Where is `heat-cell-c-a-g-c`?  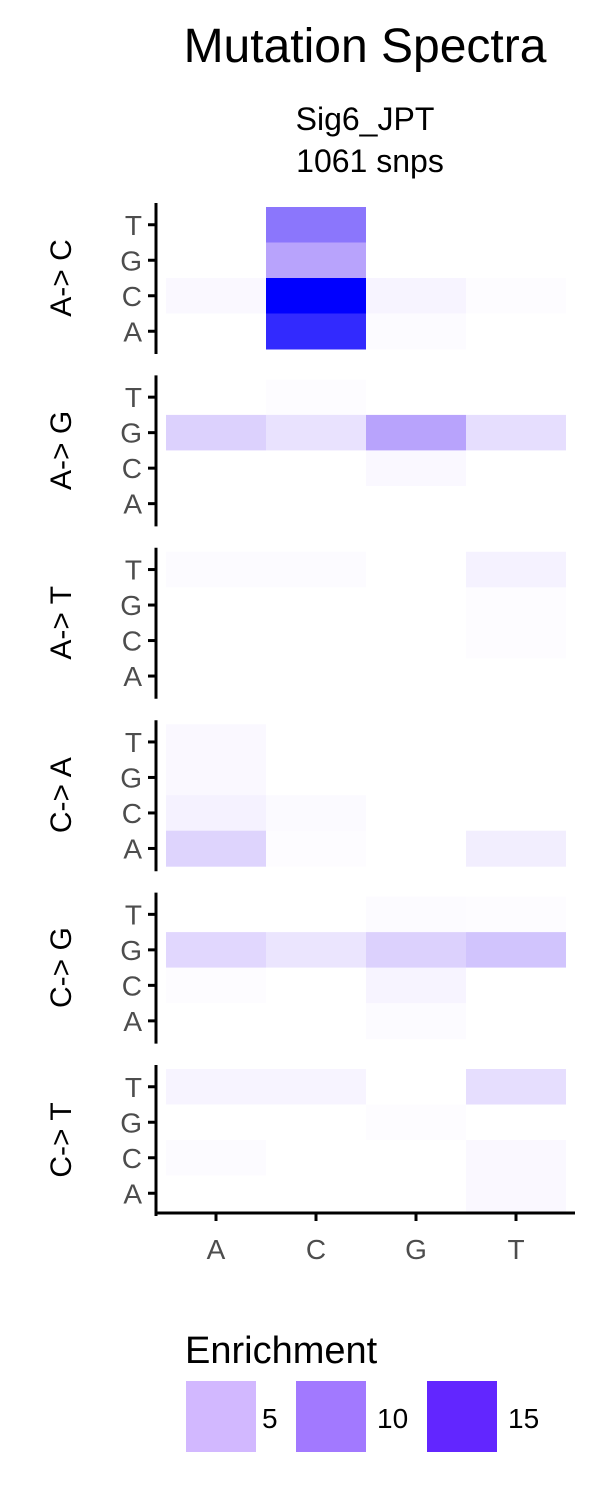
heat-cell-c-a-g-c is located at coordinates (316, 777).